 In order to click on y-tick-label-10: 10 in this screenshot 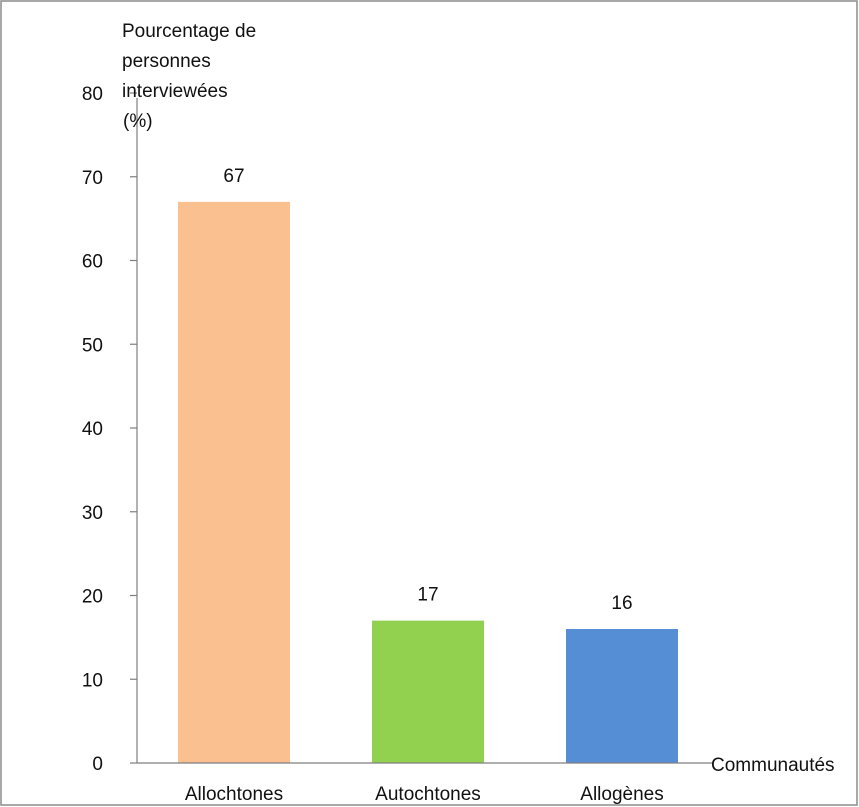, I will do `click(92, 680)`.